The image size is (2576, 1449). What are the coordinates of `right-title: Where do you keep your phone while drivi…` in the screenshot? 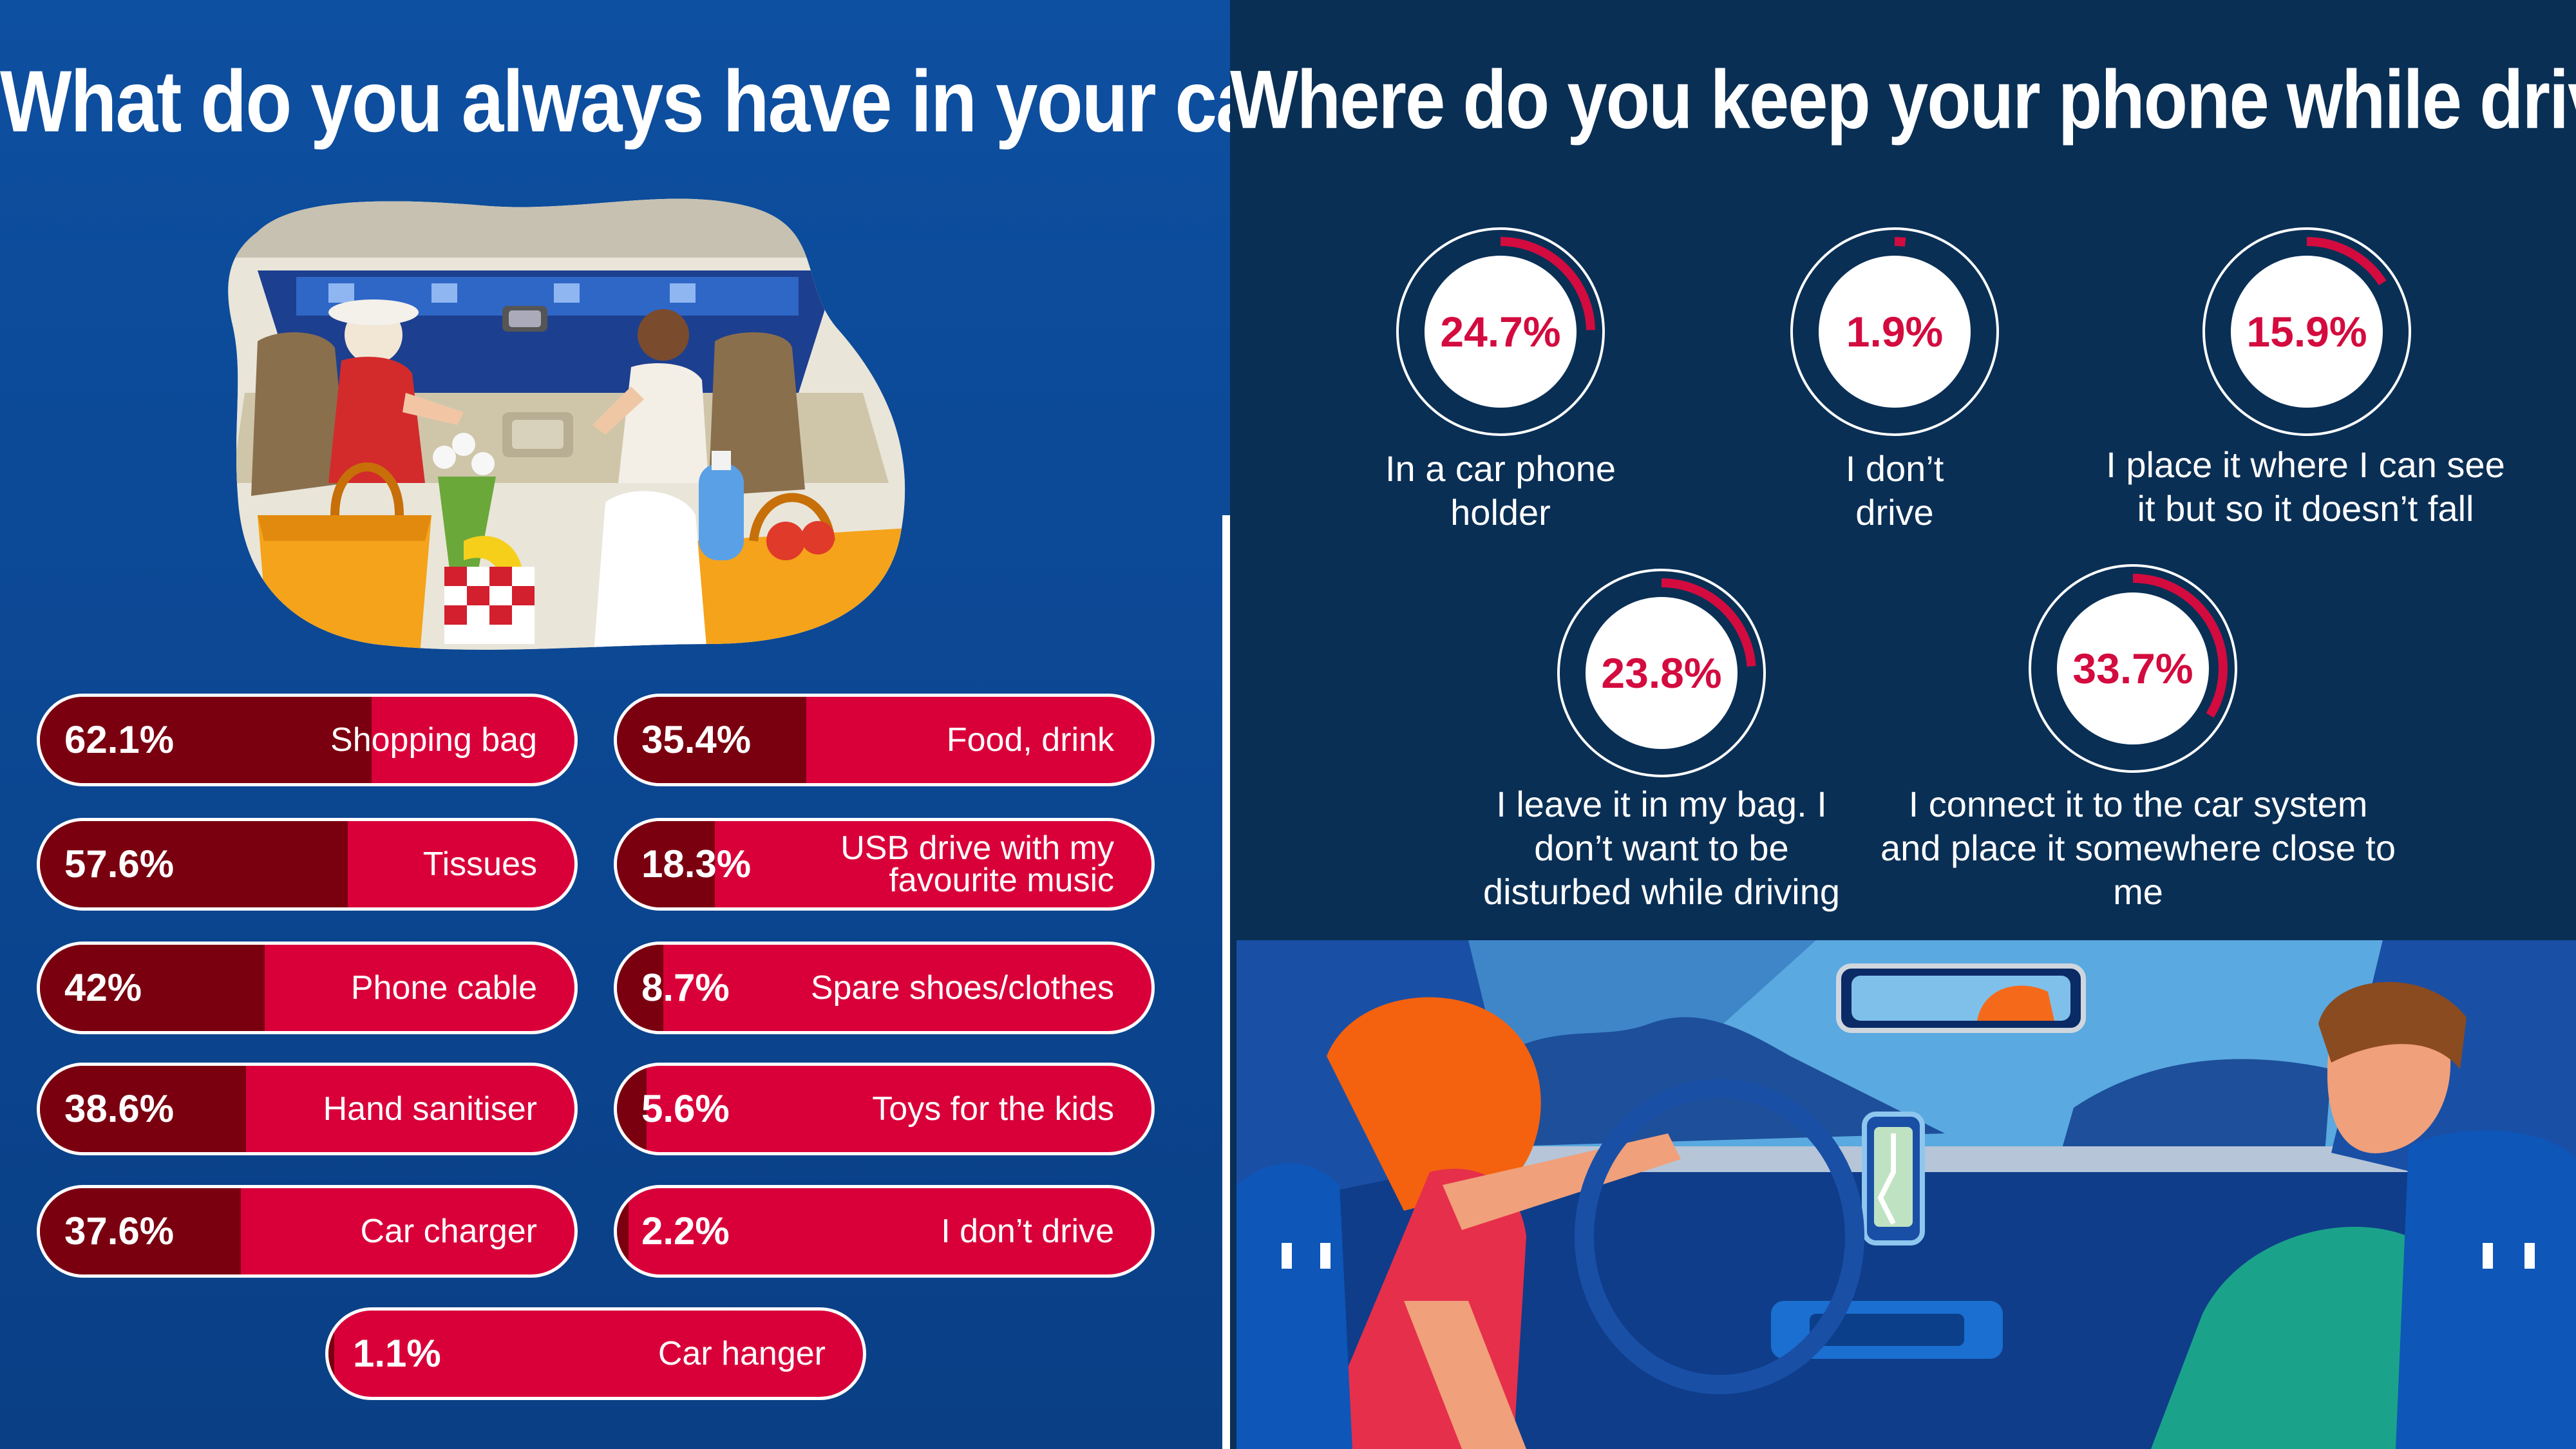 It's located at (1903, 100).